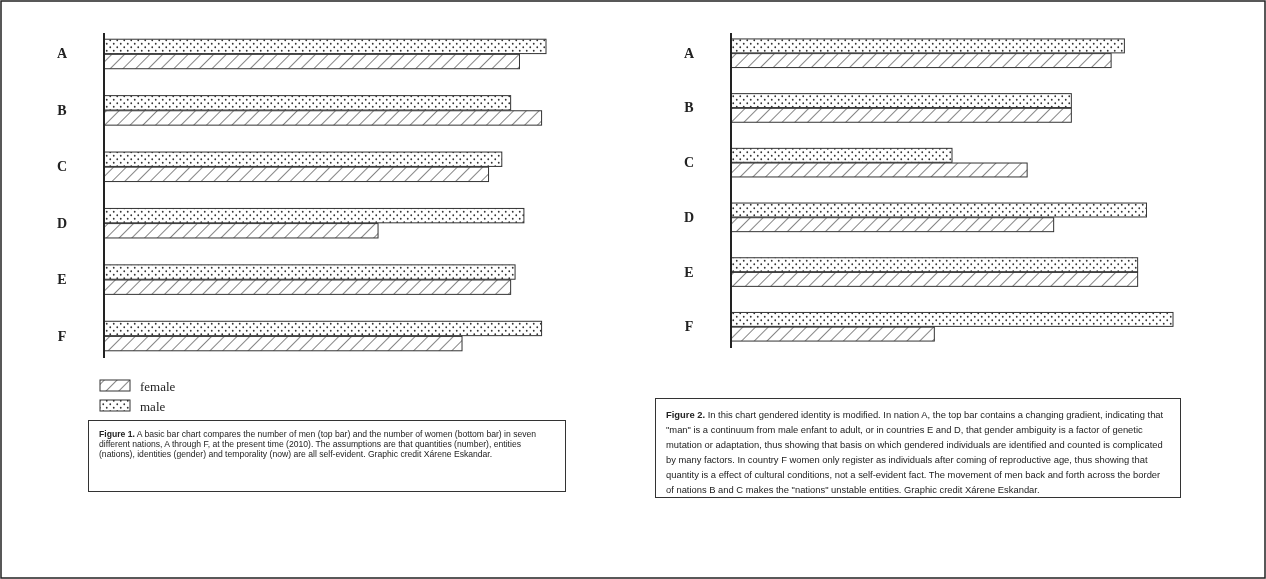 The image size is (1266, 579). What do you see at coordinates (153, 406) in the screenshot?
I see `legend-label: male` at bounding box center [153, 406].